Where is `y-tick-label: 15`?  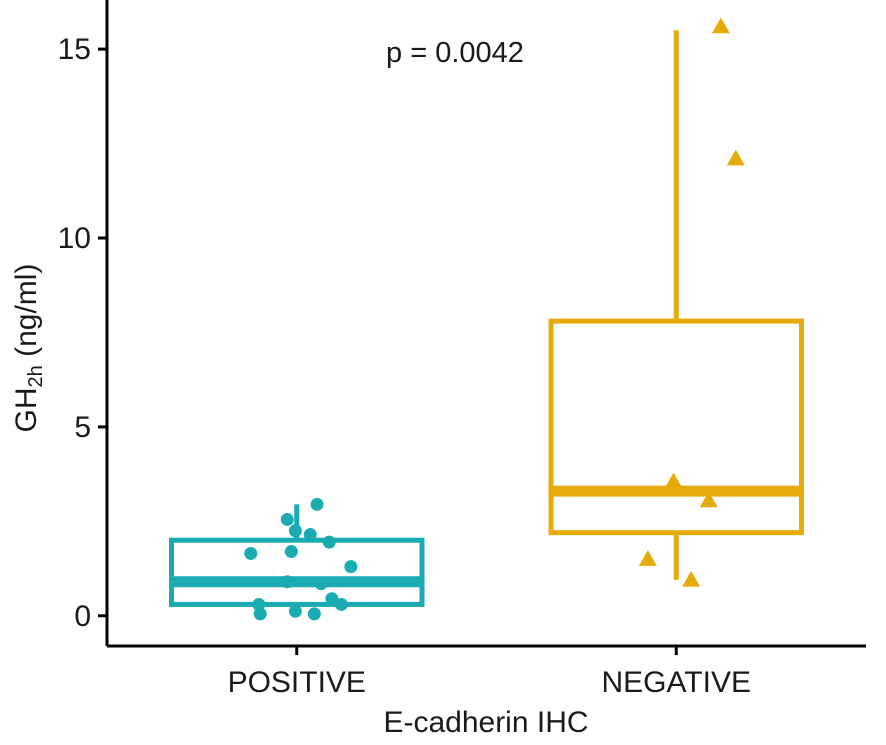
y-tick-label: 15 is located at coordinates (74, 49).